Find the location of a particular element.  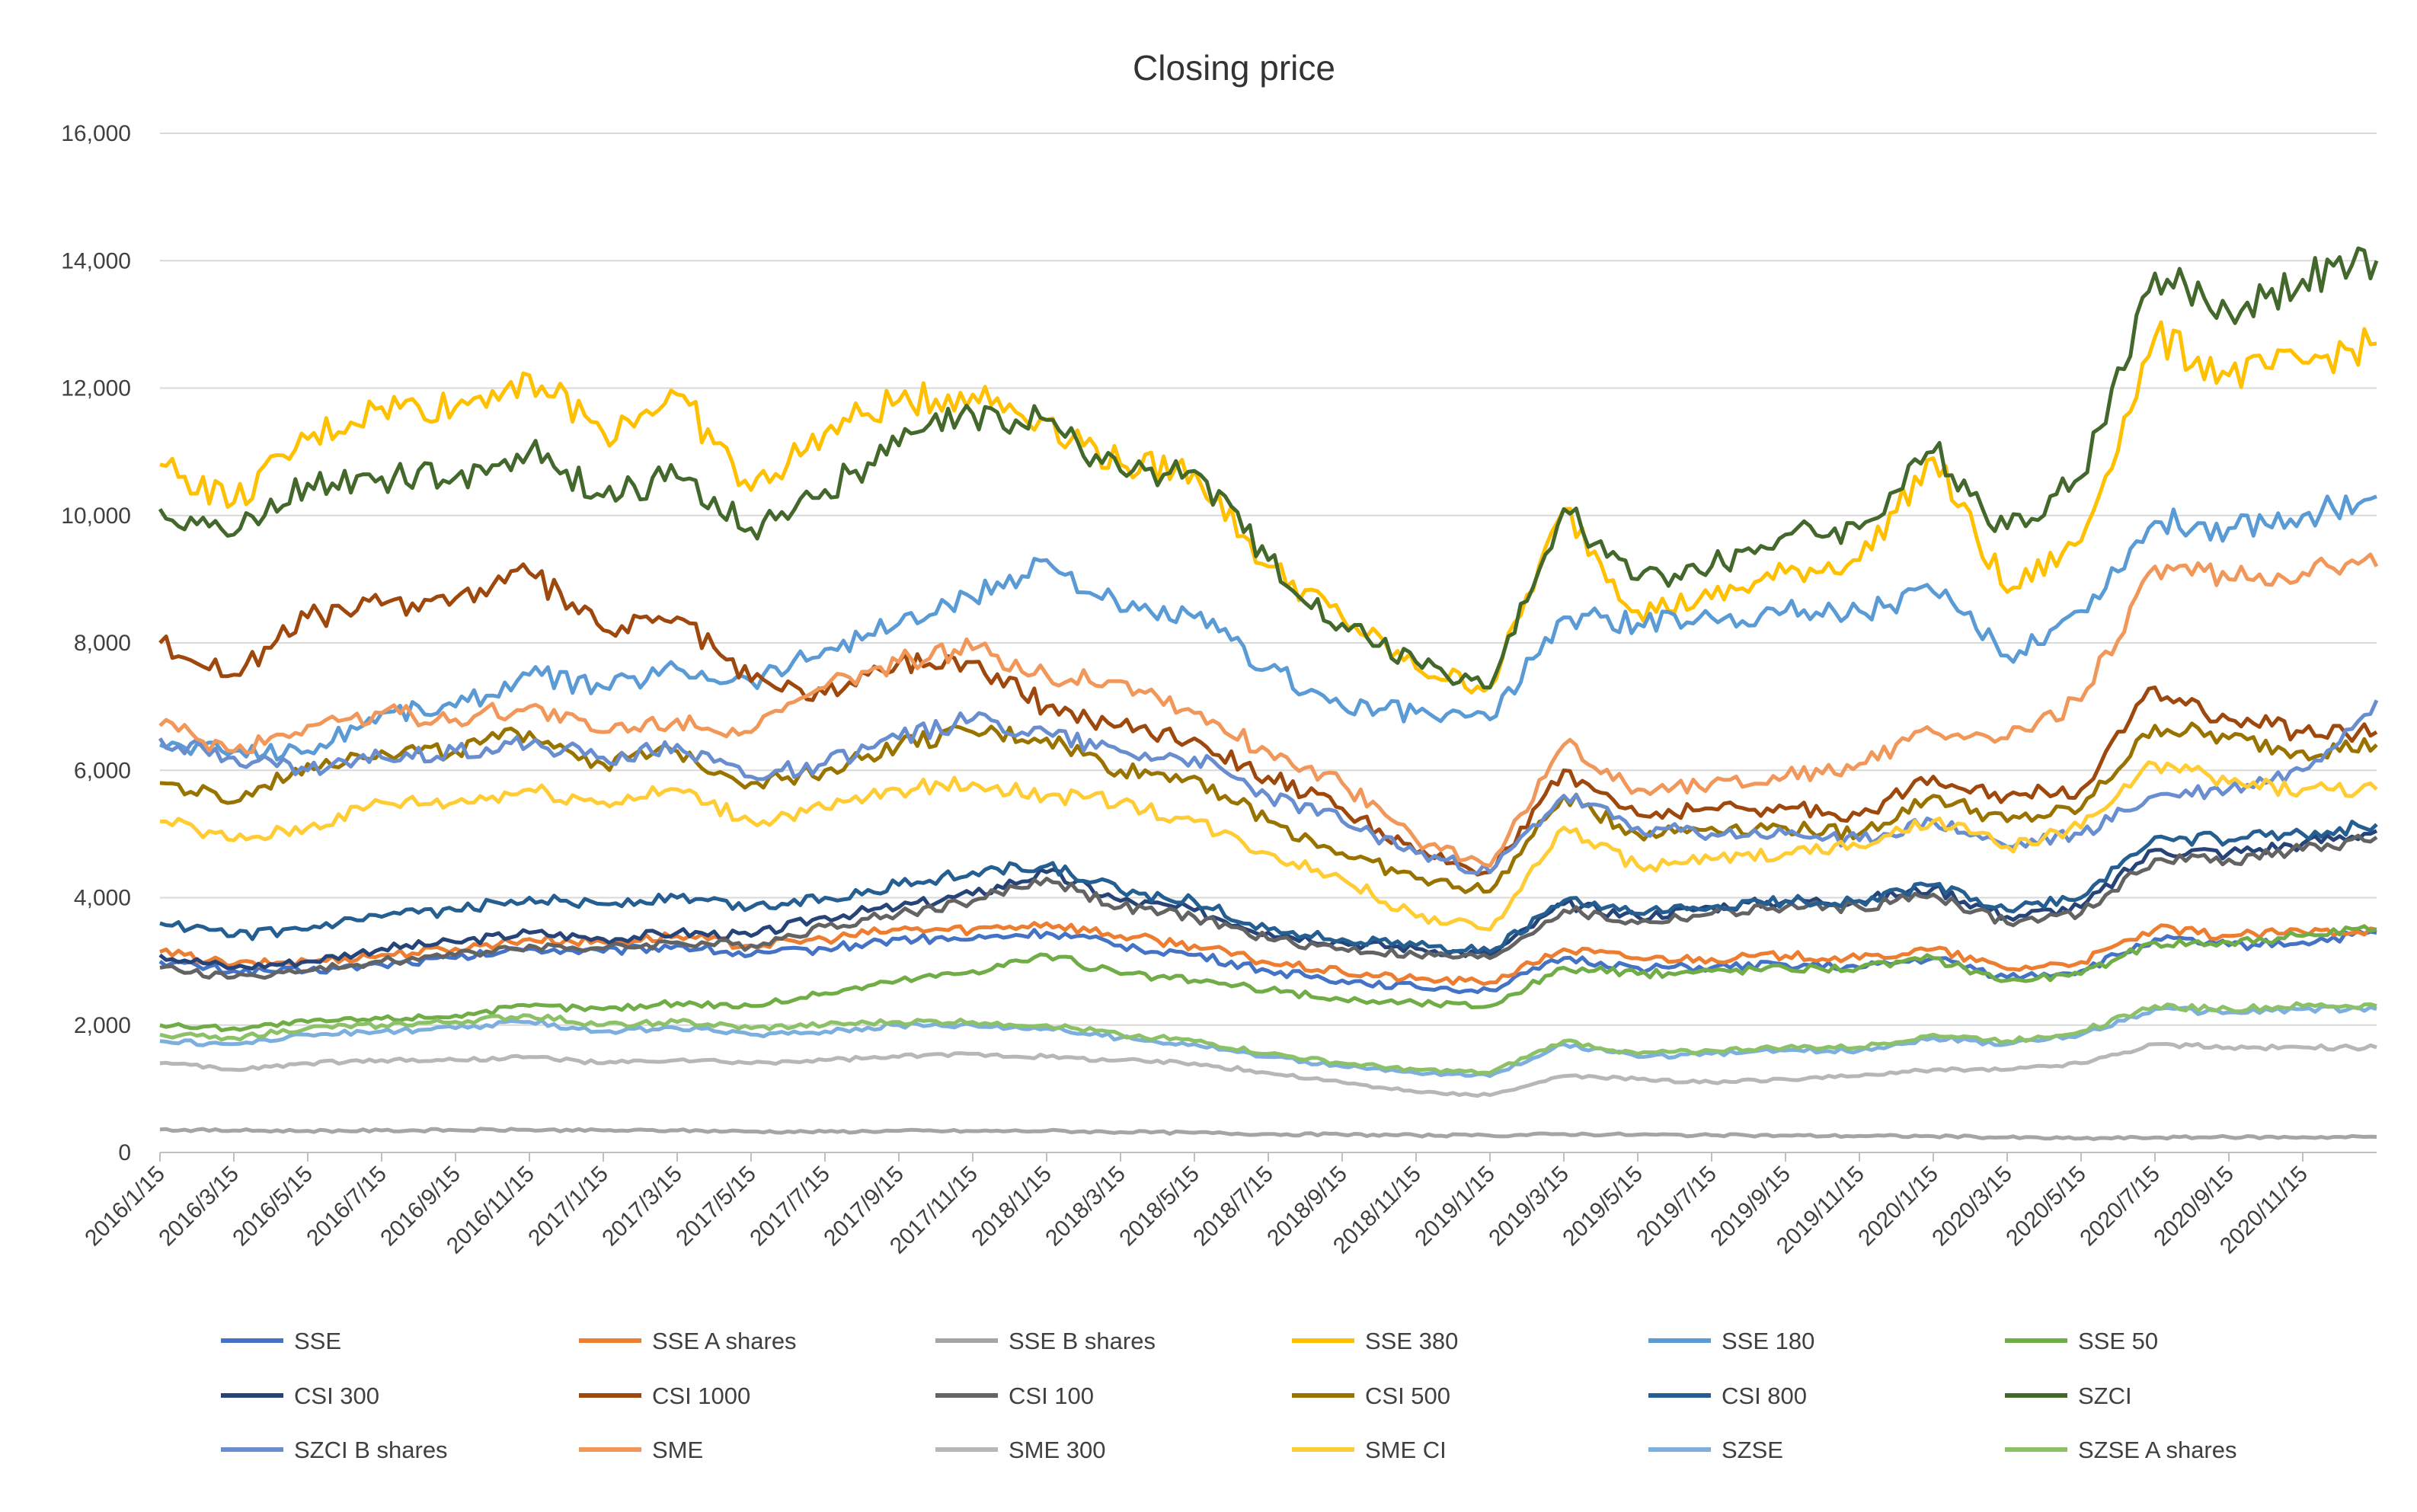

legend-item: CSI 500 is located at coordinates (1371, 1396).